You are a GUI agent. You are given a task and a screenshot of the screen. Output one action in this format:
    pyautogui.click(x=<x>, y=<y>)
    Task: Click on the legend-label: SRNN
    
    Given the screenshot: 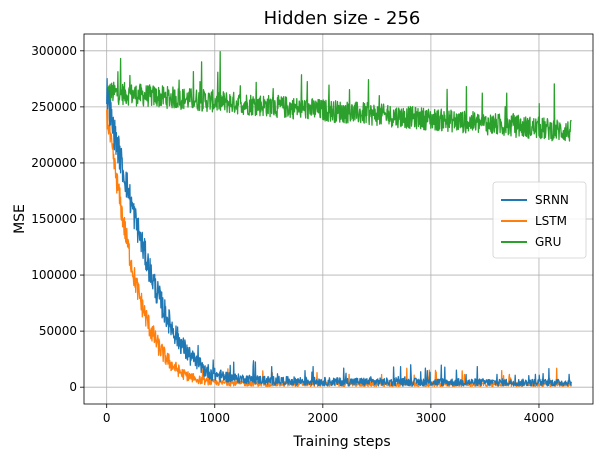 What is the action you would take?
    pyautogui.click(x=552, y=200)
    